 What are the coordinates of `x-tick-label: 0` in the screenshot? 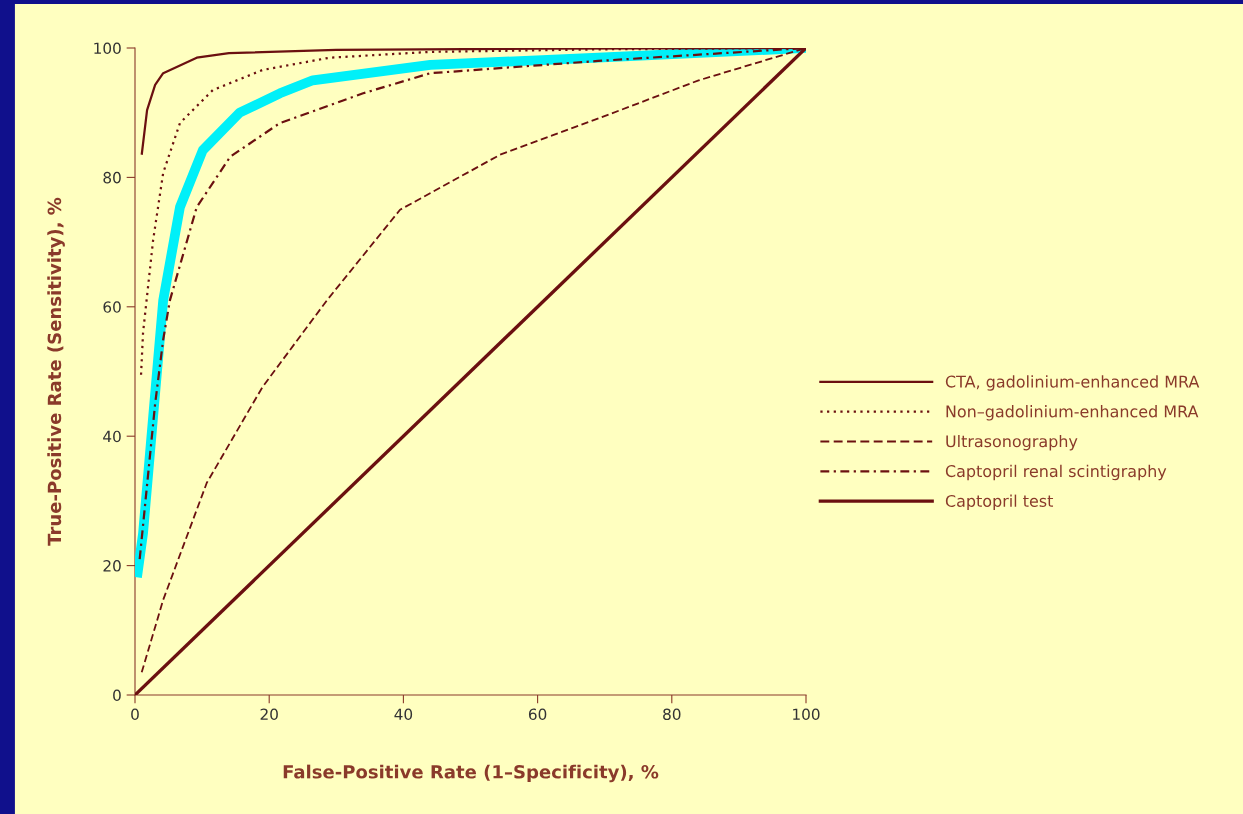 It's located at (135, 714).